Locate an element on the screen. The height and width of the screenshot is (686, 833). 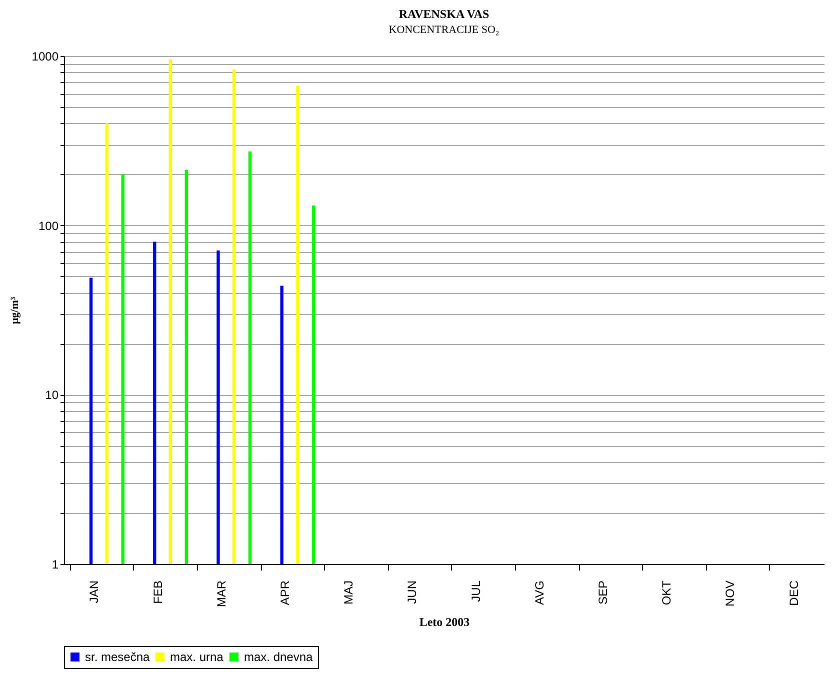
x-tick-label: MAJ is located at coordinates (349, 592).